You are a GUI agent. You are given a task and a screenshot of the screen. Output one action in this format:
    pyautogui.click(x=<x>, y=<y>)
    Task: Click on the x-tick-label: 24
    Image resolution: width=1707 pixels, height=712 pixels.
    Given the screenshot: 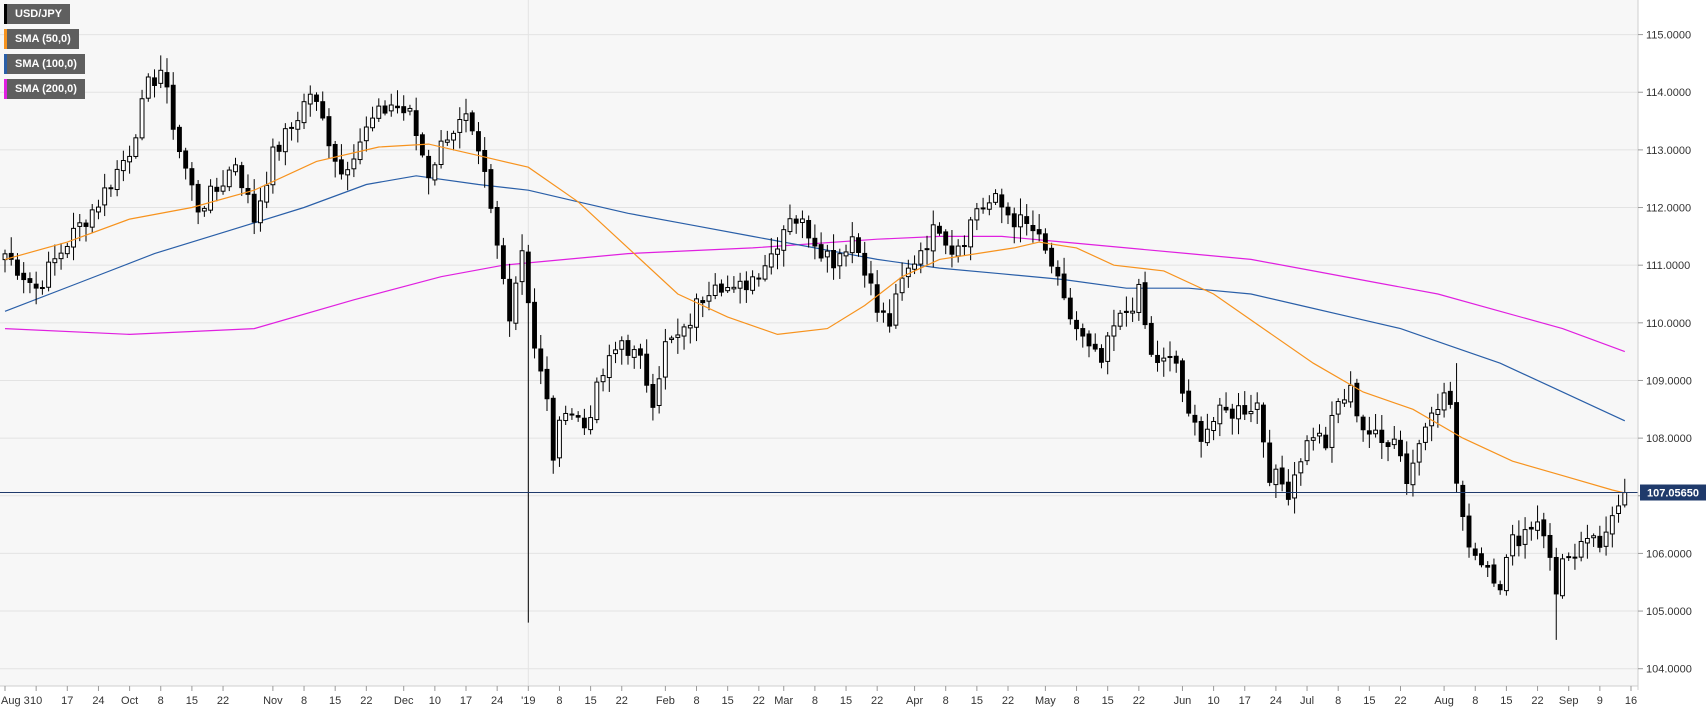 What is the action you would take?
    pyautogui.click(x=98, y=701)
    